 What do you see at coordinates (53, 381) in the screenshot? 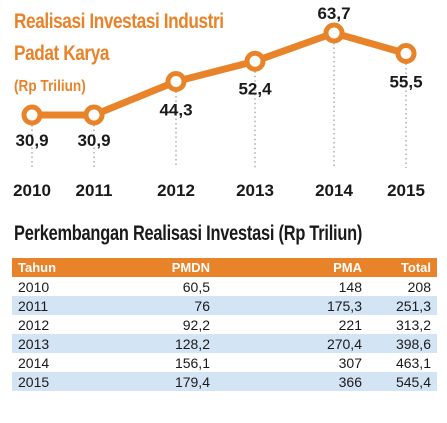
I see `cell-year: 2015` at bounding box center [53, 381].